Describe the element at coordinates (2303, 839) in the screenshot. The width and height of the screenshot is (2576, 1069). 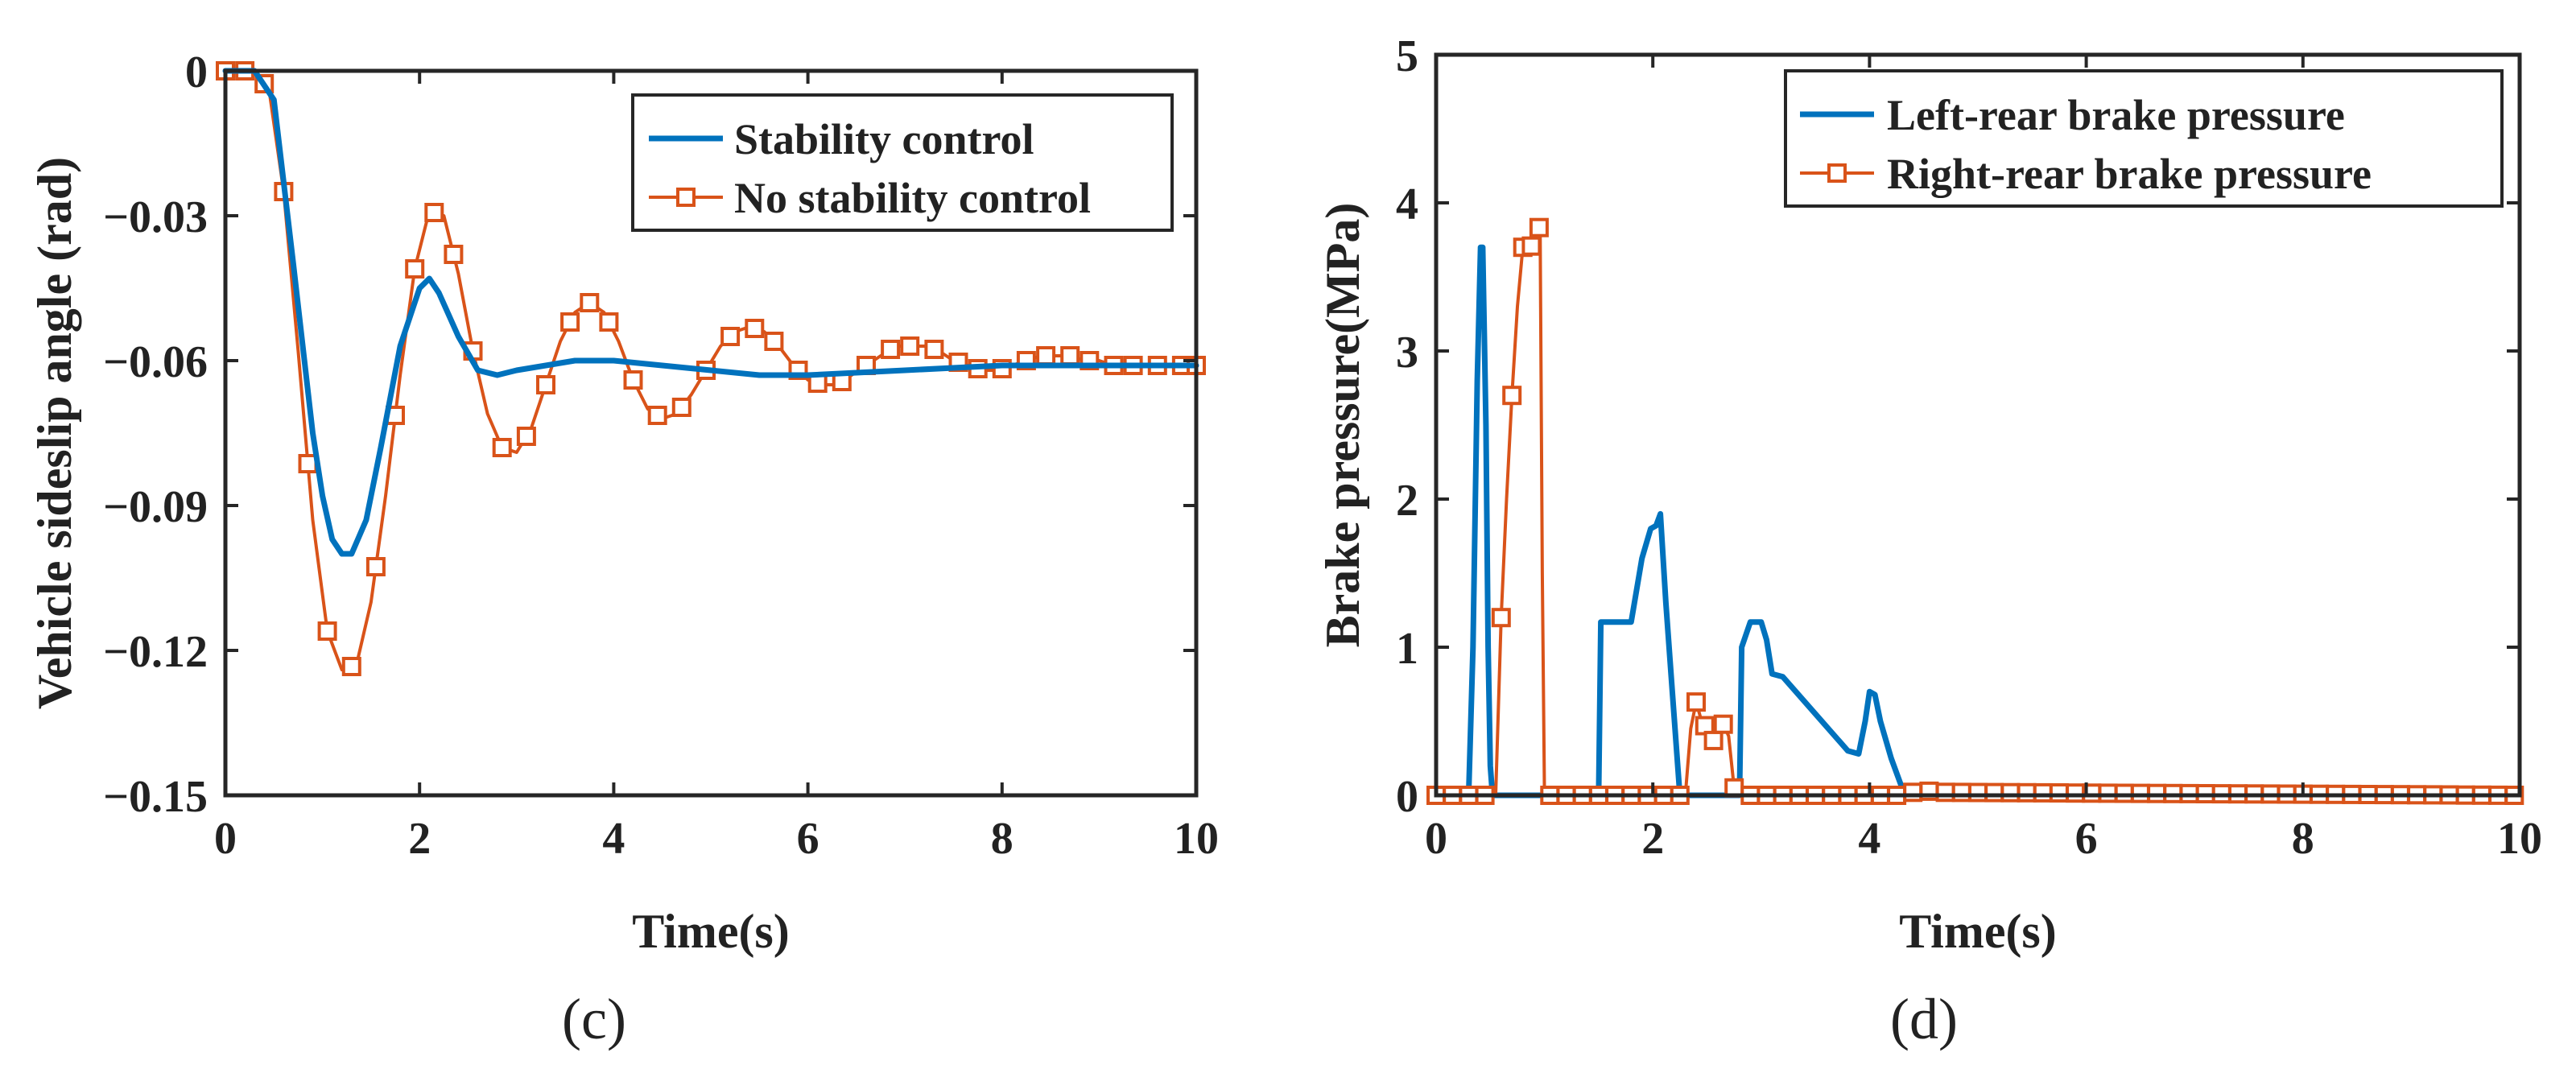
I see `x-tick-label-d: 8` at that location.